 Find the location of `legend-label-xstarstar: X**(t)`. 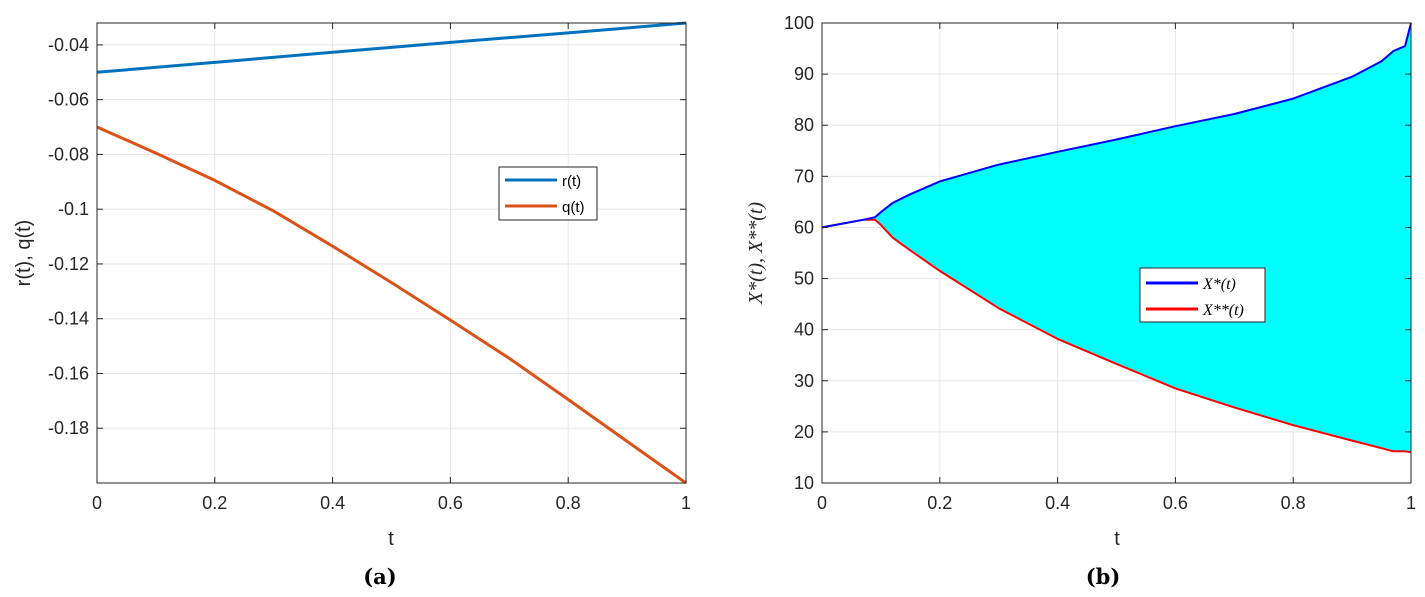

legend-label-xstarstar: X**(t) is located at coordinates (1223, 310).